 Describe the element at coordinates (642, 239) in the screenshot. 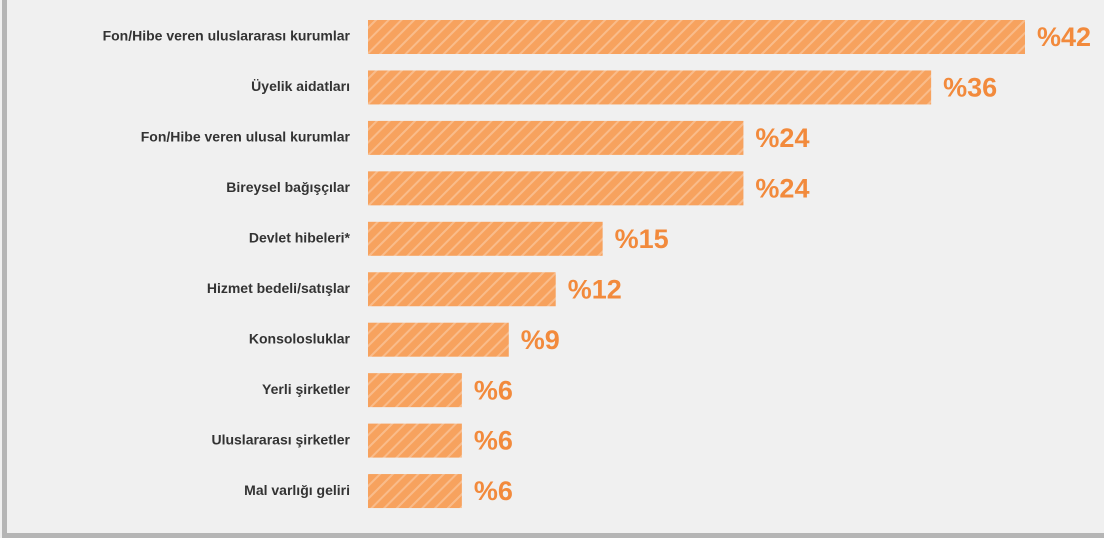

I see `value-label: %15` at that location.